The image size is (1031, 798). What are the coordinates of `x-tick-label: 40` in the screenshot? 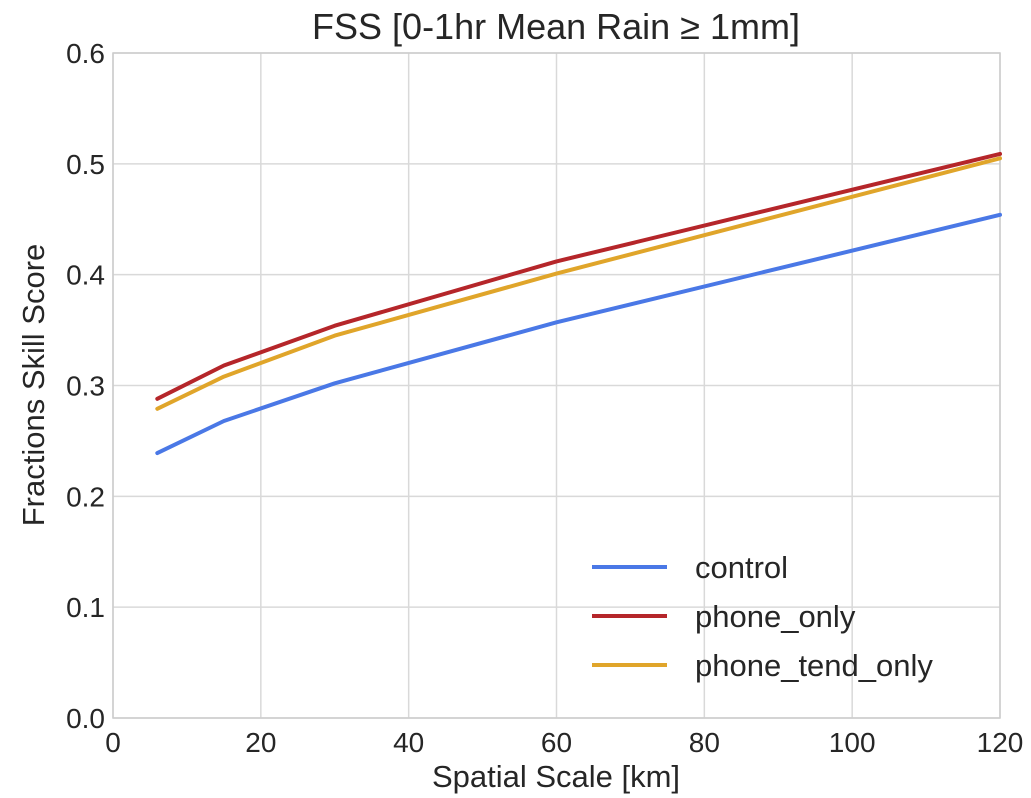 It's located at (408, 742).